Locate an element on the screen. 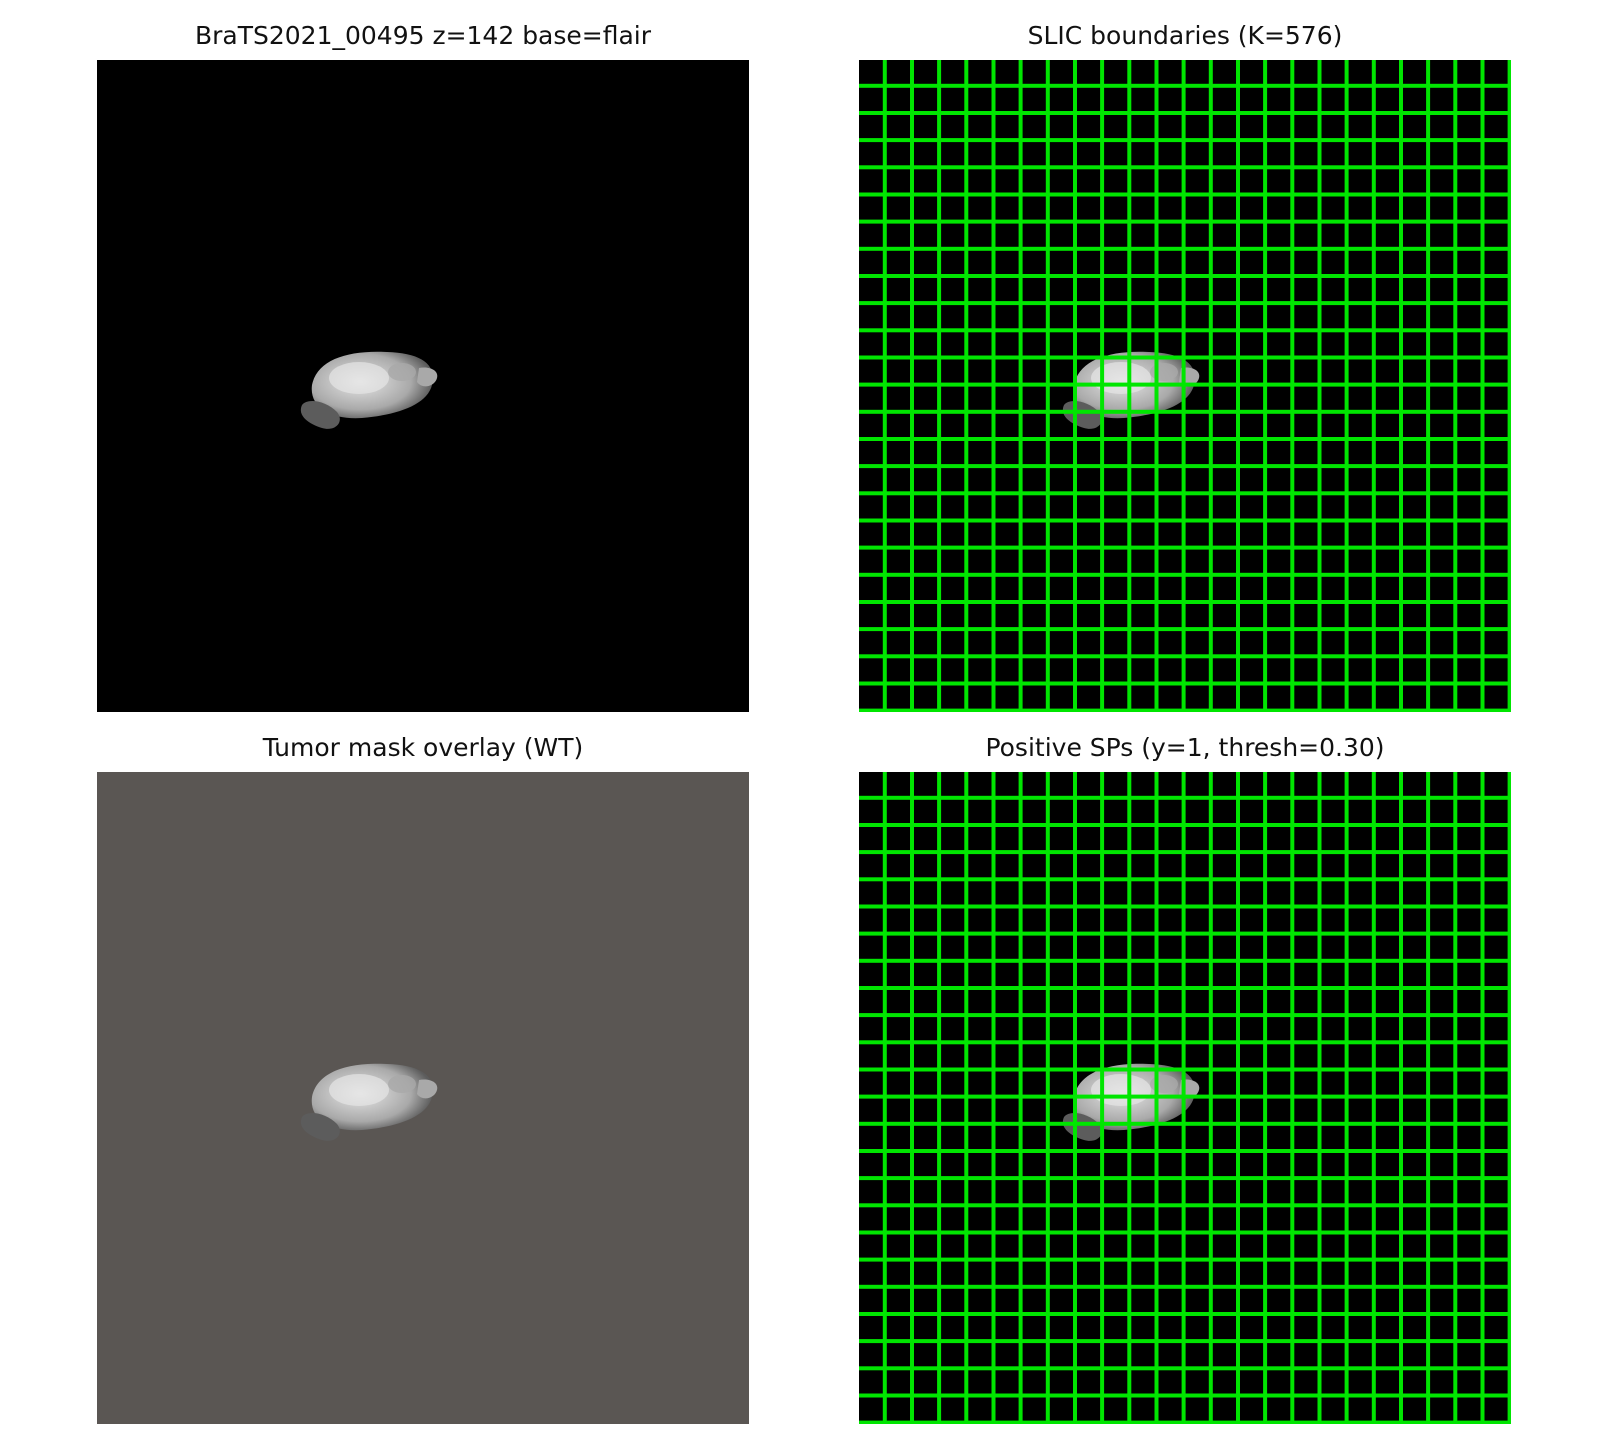  panel-title-slic: SLIC boundaries (K=576) is located at coordinates (1185, 35).